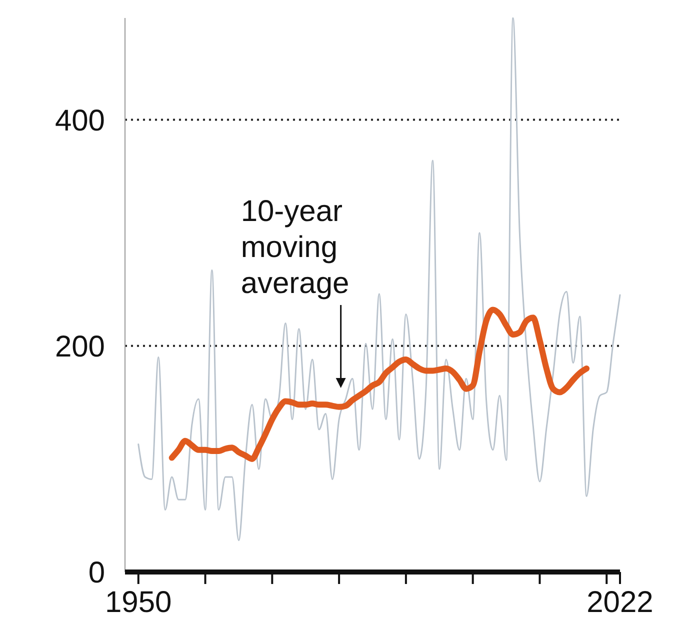 This screenshot has height=631, width=696. Describe the element at coordinates (96, 573) in the screenshot. I see `y-tick-label: 0` at that location.